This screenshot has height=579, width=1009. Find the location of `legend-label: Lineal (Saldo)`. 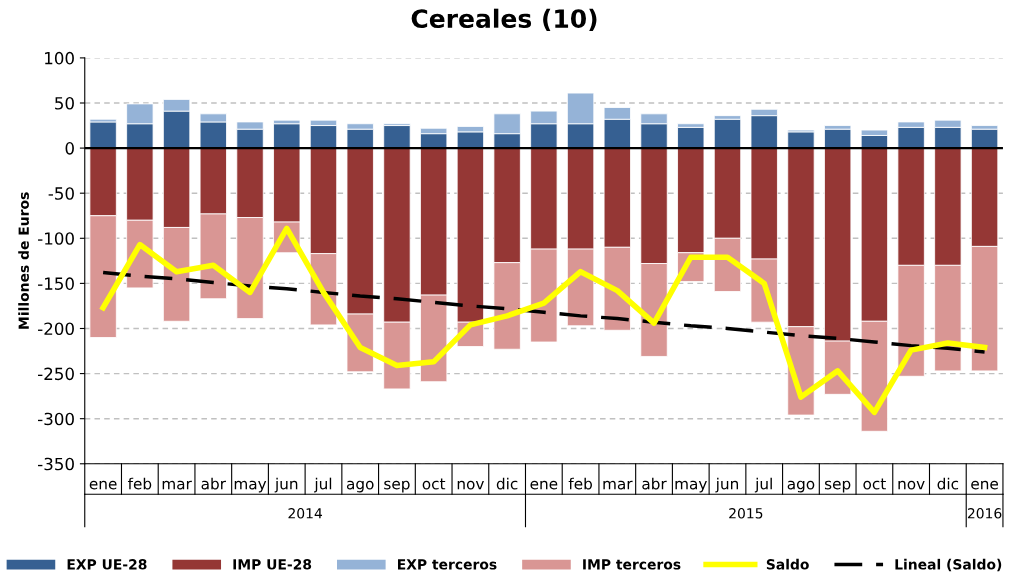

legend-label: Lineal (Saldo) is located at coordinates (948, 565).